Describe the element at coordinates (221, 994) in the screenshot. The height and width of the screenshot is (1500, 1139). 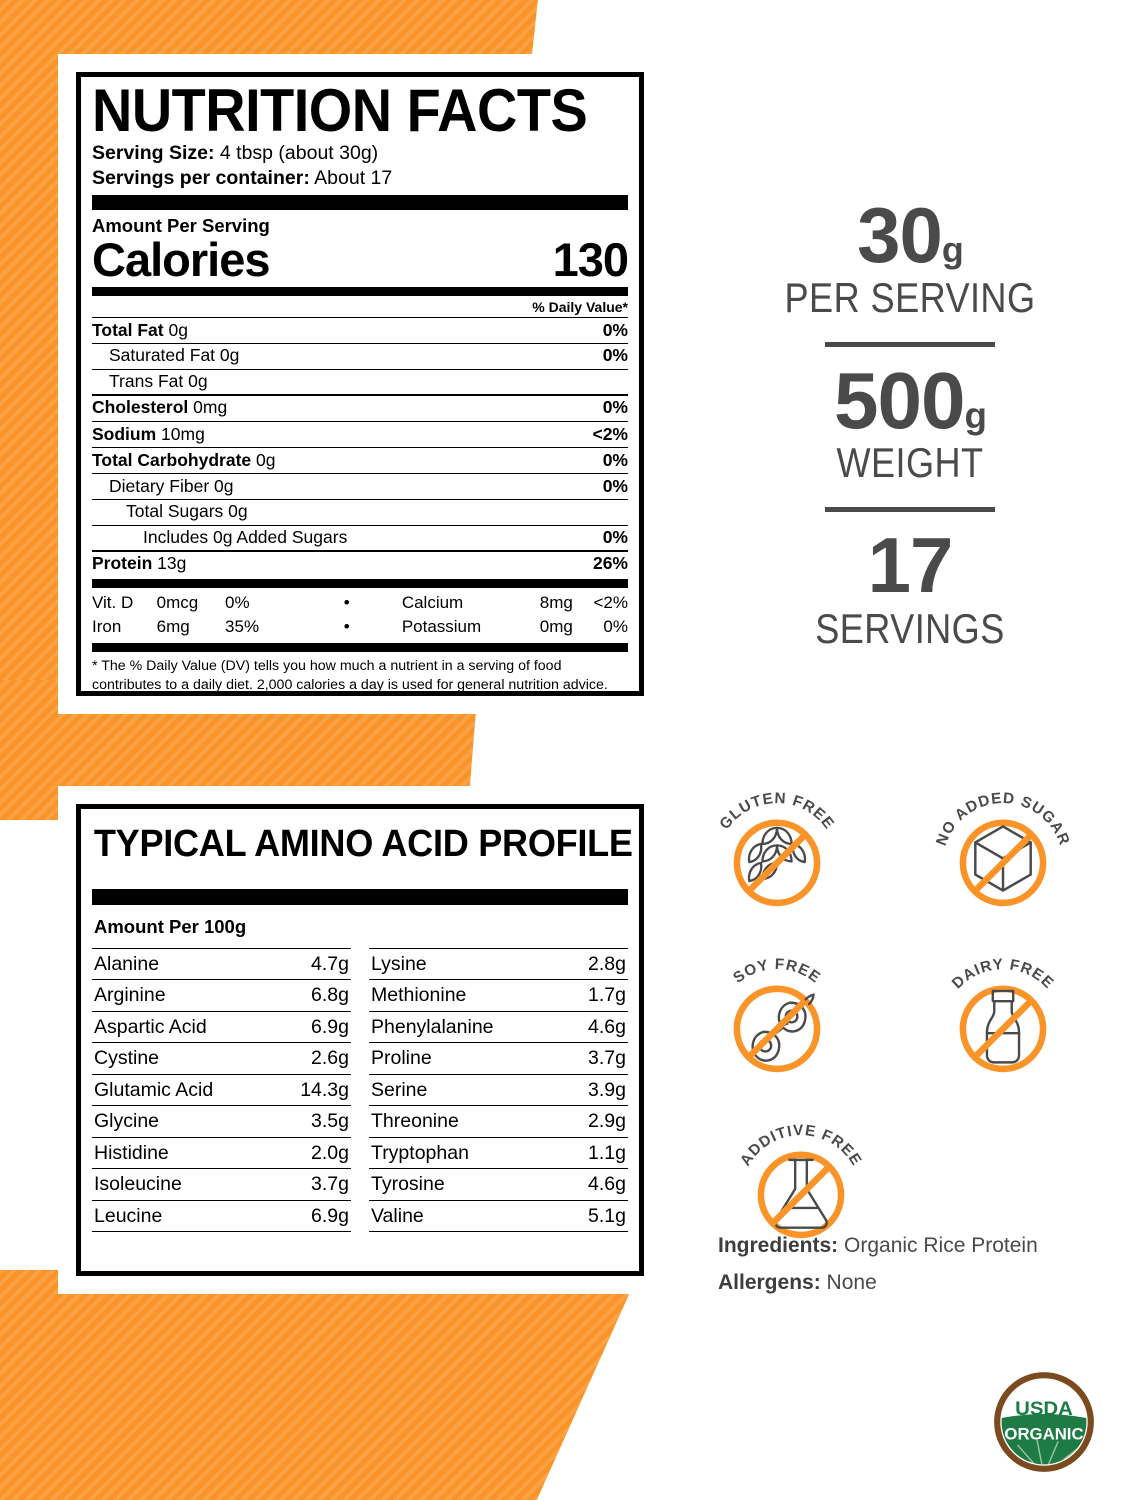
I see `amino-acid-row: Arginine 6.8g` at that location.